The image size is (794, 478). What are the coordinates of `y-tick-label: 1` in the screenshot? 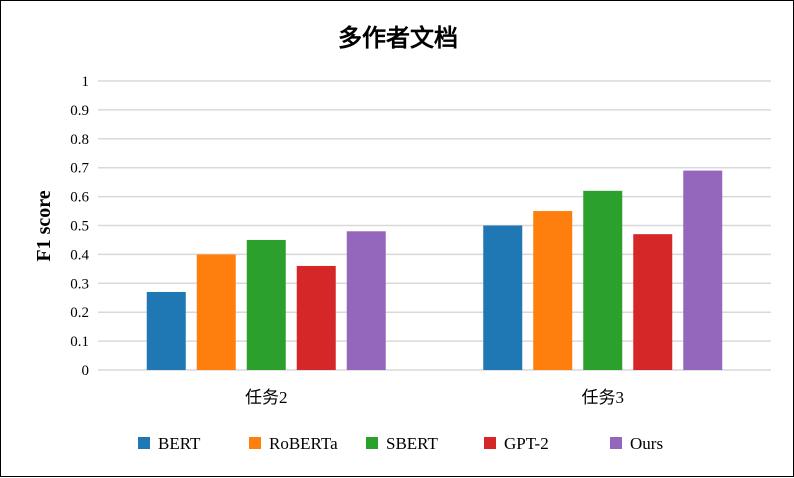 It's located at (86, 82).